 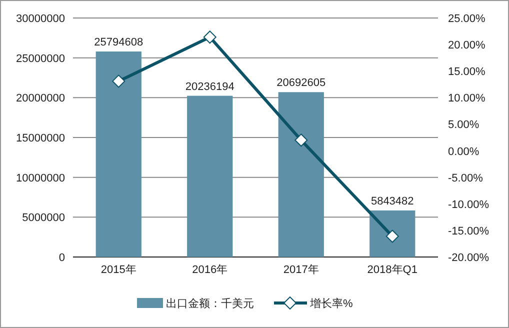 What do you see at coordinates (40, 58) in the screenshot?
I see `y-tick-label: 25000000` at bounding box center [40, 58].